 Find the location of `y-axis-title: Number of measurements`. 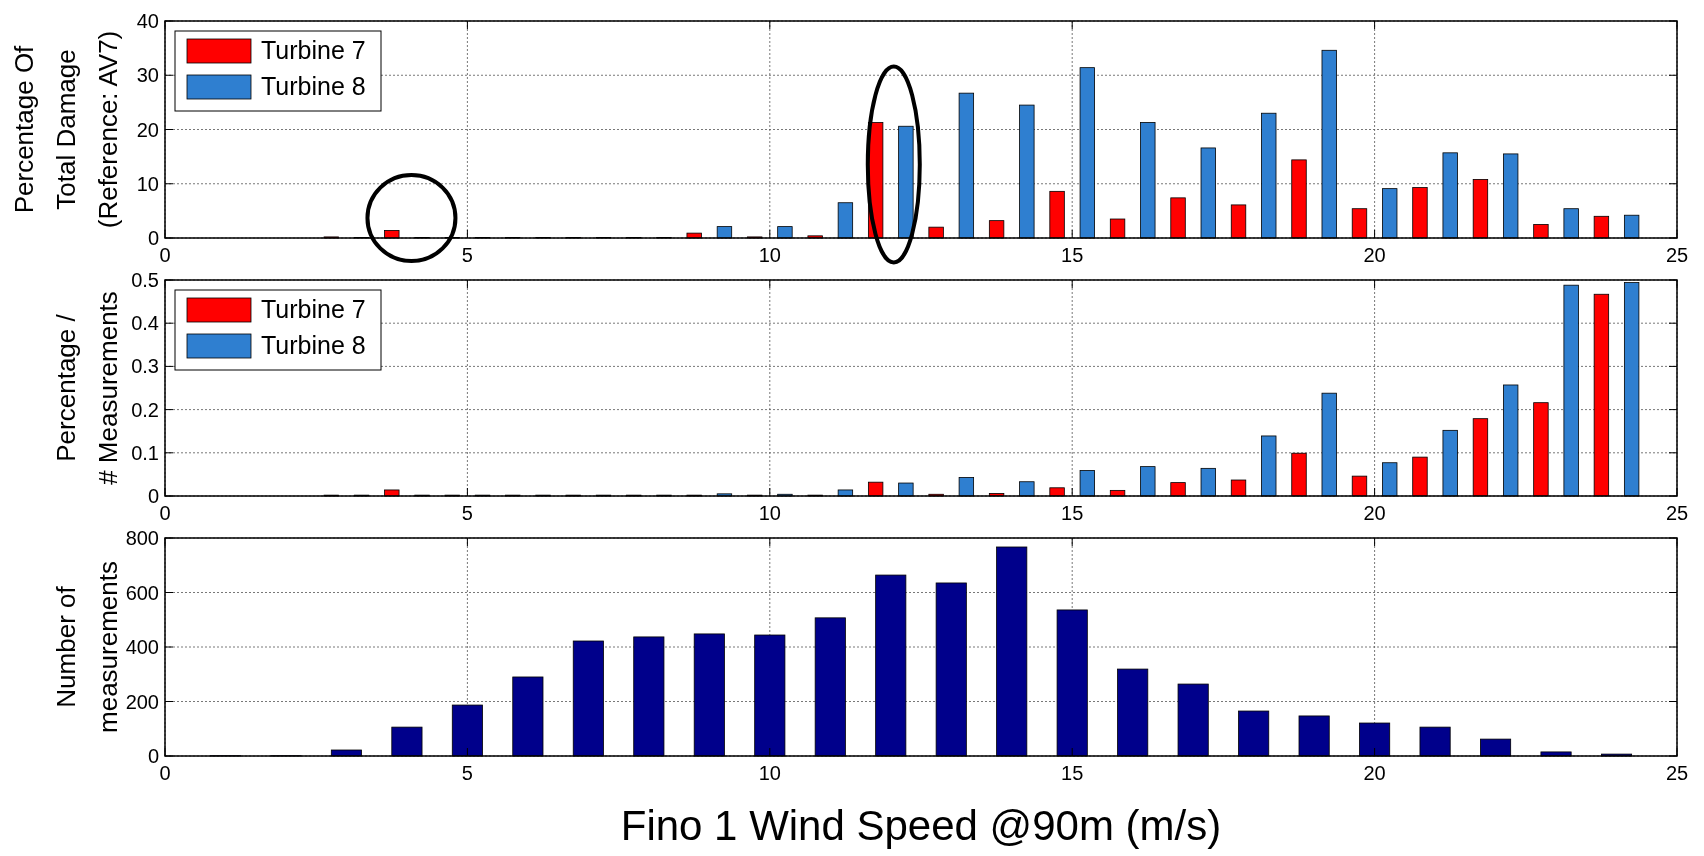

y-axis-title: Number of measurements is located at coordinates (87, 647).